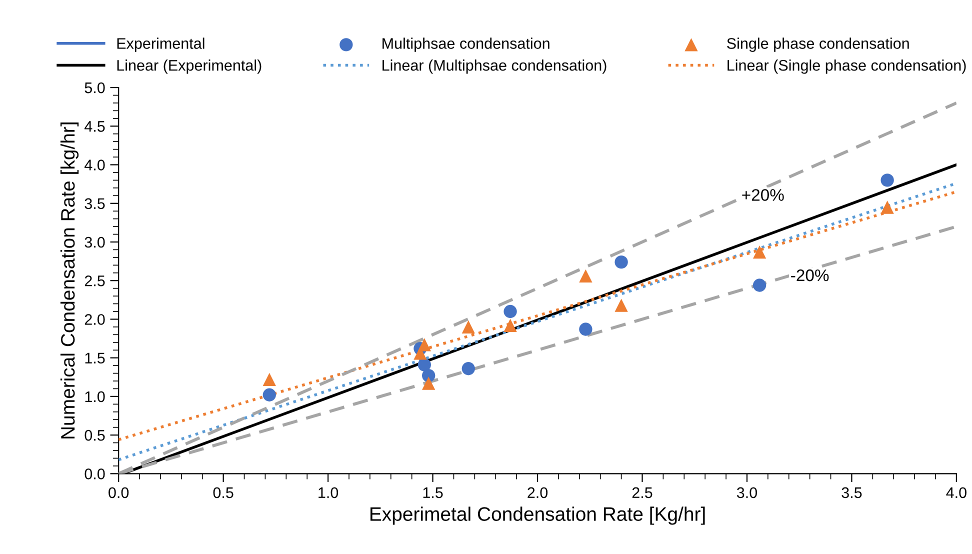  I want to click on annotation: +20%, so click(763, 195).